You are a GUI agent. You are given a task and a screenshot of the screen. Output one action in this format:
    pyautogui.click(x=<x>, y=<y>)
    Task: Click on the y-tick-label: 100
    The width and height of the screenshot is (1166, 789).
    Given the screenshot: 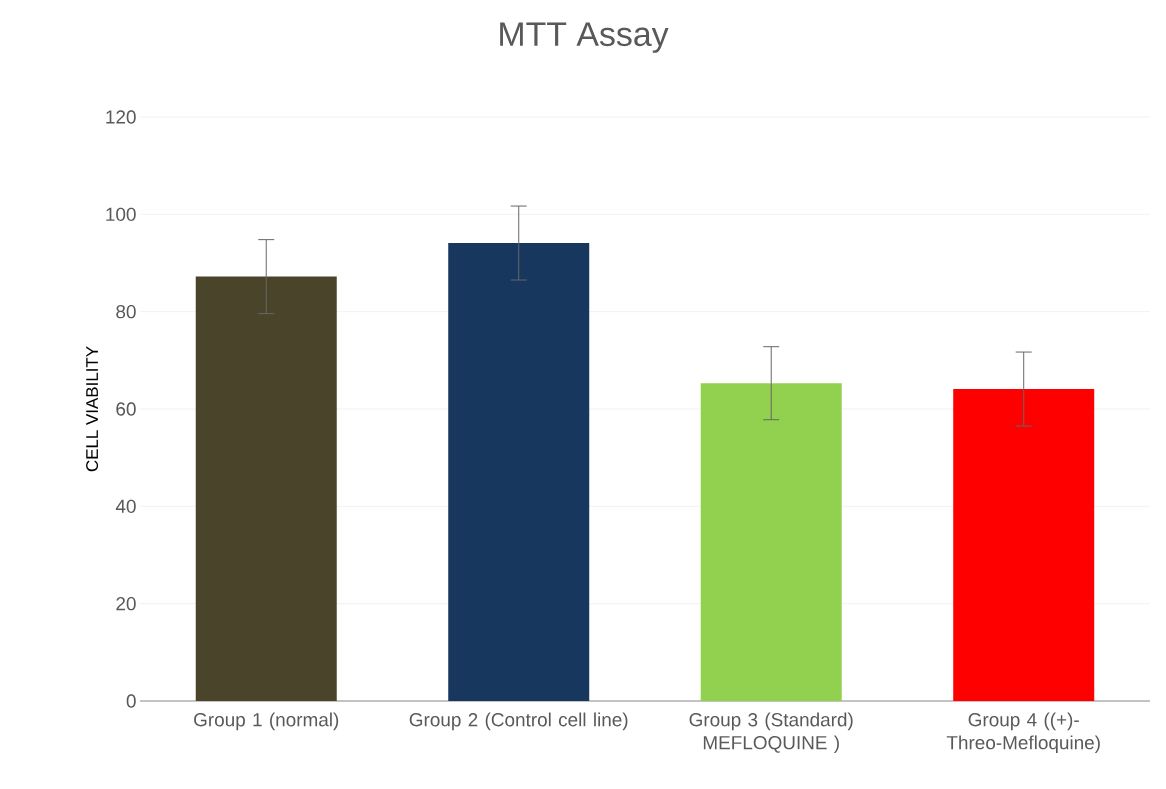 What is the action you would take?
    pyautogui.click(x=121, y=214)
    